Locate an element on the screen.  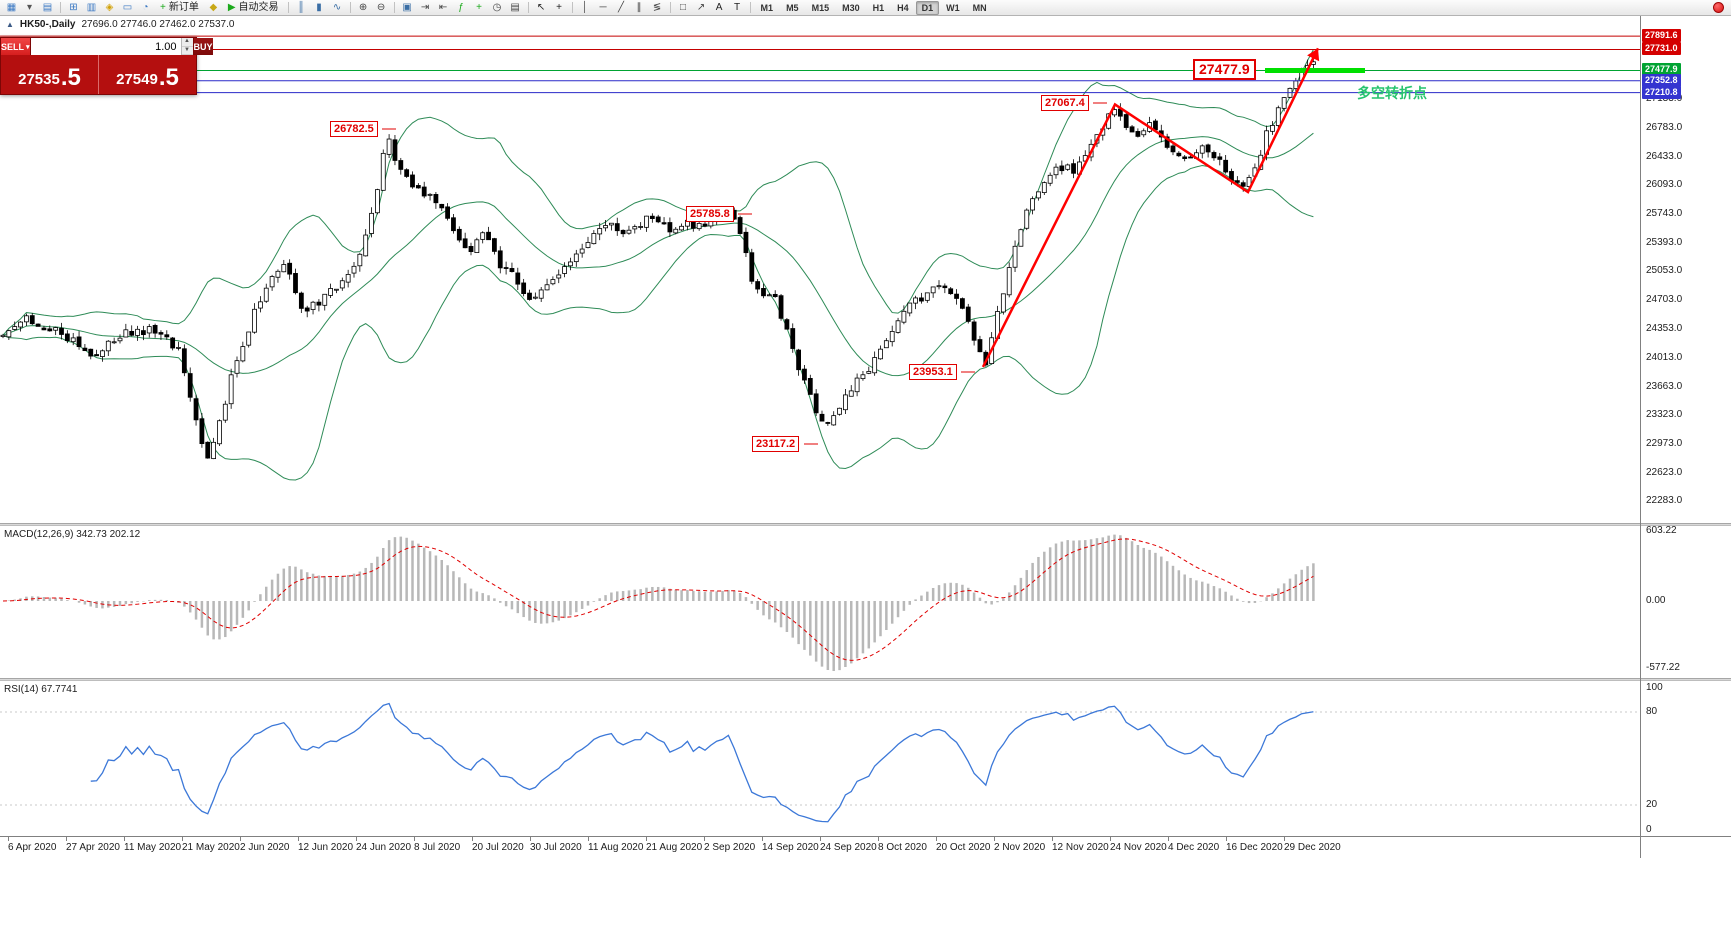
arrows-icon: ↗ is located at coordinates (701, 8).